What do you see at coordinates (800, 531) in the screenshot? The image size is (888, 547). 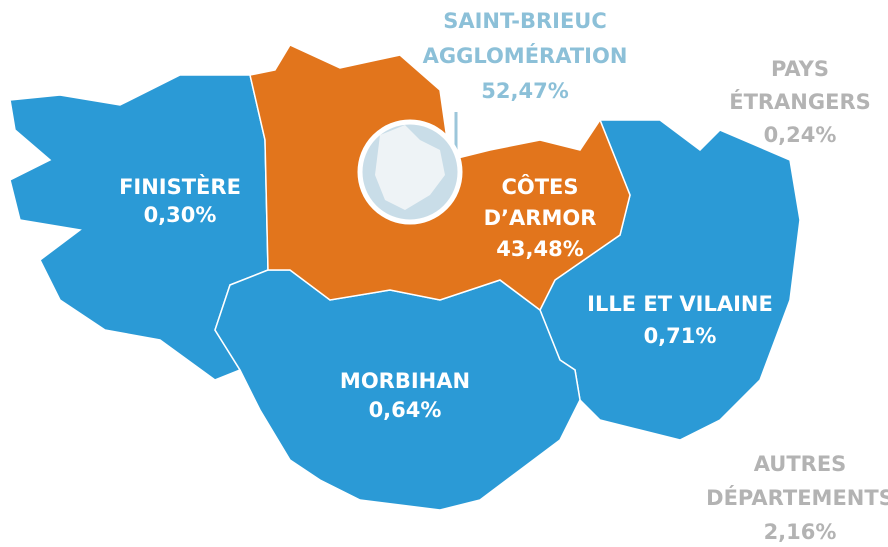 I see `region-share: 2,16%` at bounding box center [800, 531].